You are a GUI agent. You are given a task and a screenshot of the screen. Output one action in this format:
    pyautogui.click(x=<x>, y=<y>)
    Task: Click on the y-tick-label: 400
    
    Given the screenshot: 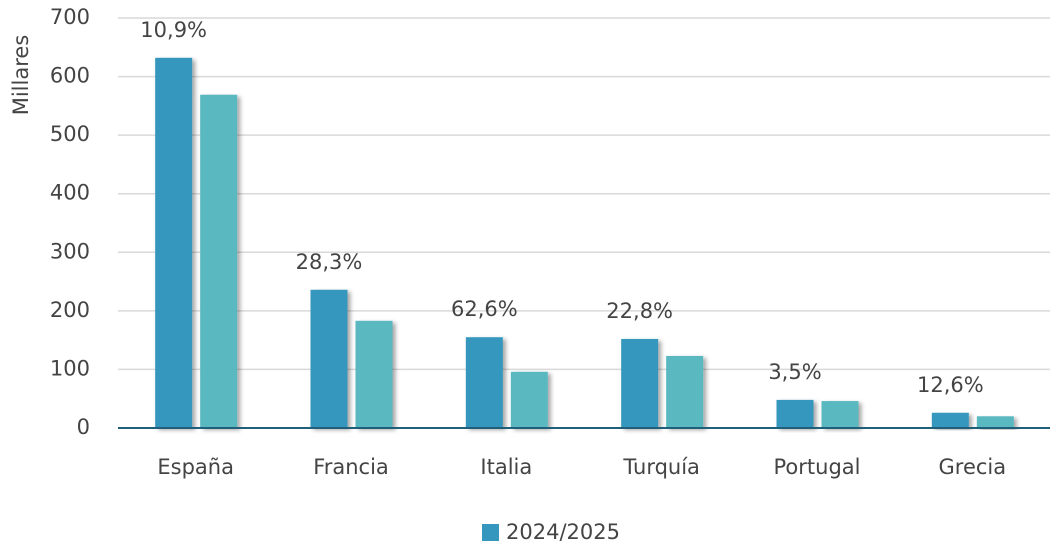 What is the action you would take?
    pyautogui.click(x=70, y=193)
    